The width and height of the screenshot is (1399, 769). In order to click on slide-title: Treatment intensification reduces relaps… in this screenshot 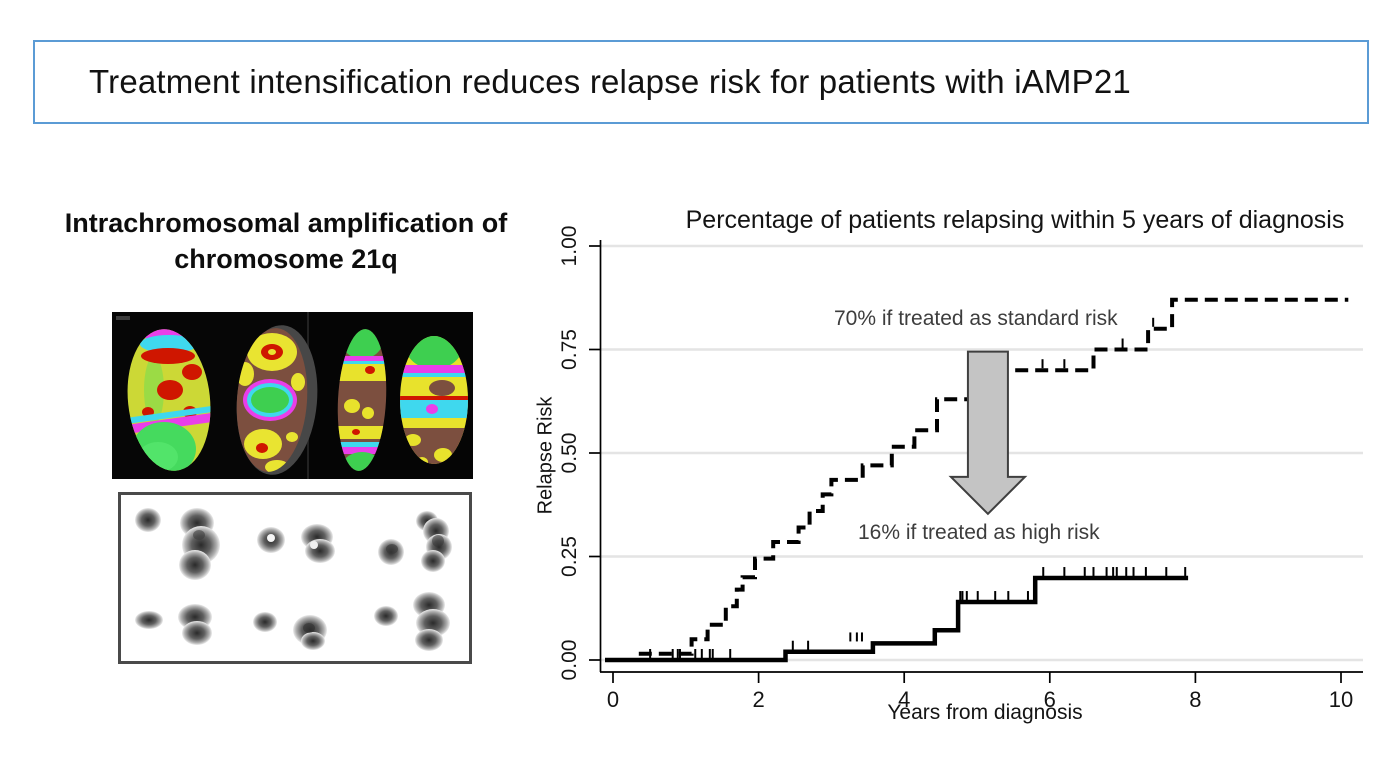, I will do `click(610, 81)`.